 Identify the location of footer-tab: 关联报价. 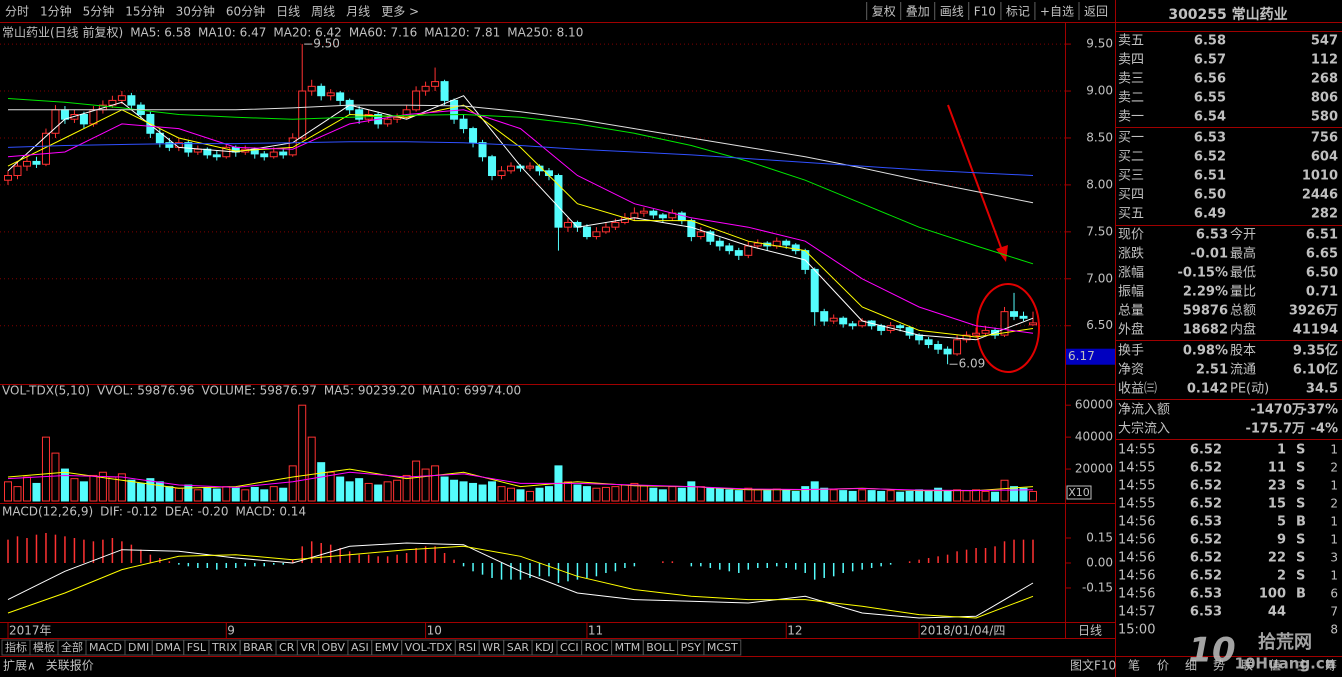
(70, 665).